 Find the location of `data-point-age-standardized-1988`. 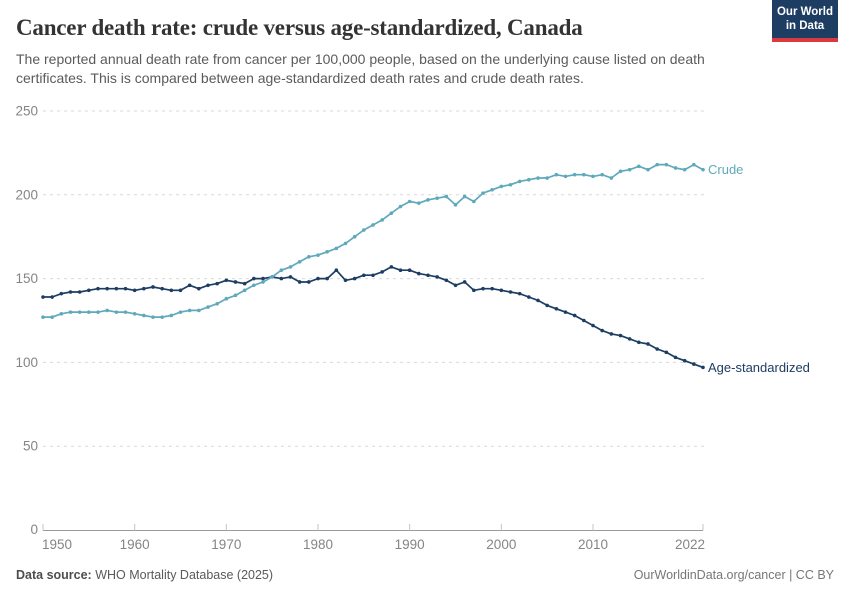

data-point-age-standardized-1988 is located at coordinates (391, 267).